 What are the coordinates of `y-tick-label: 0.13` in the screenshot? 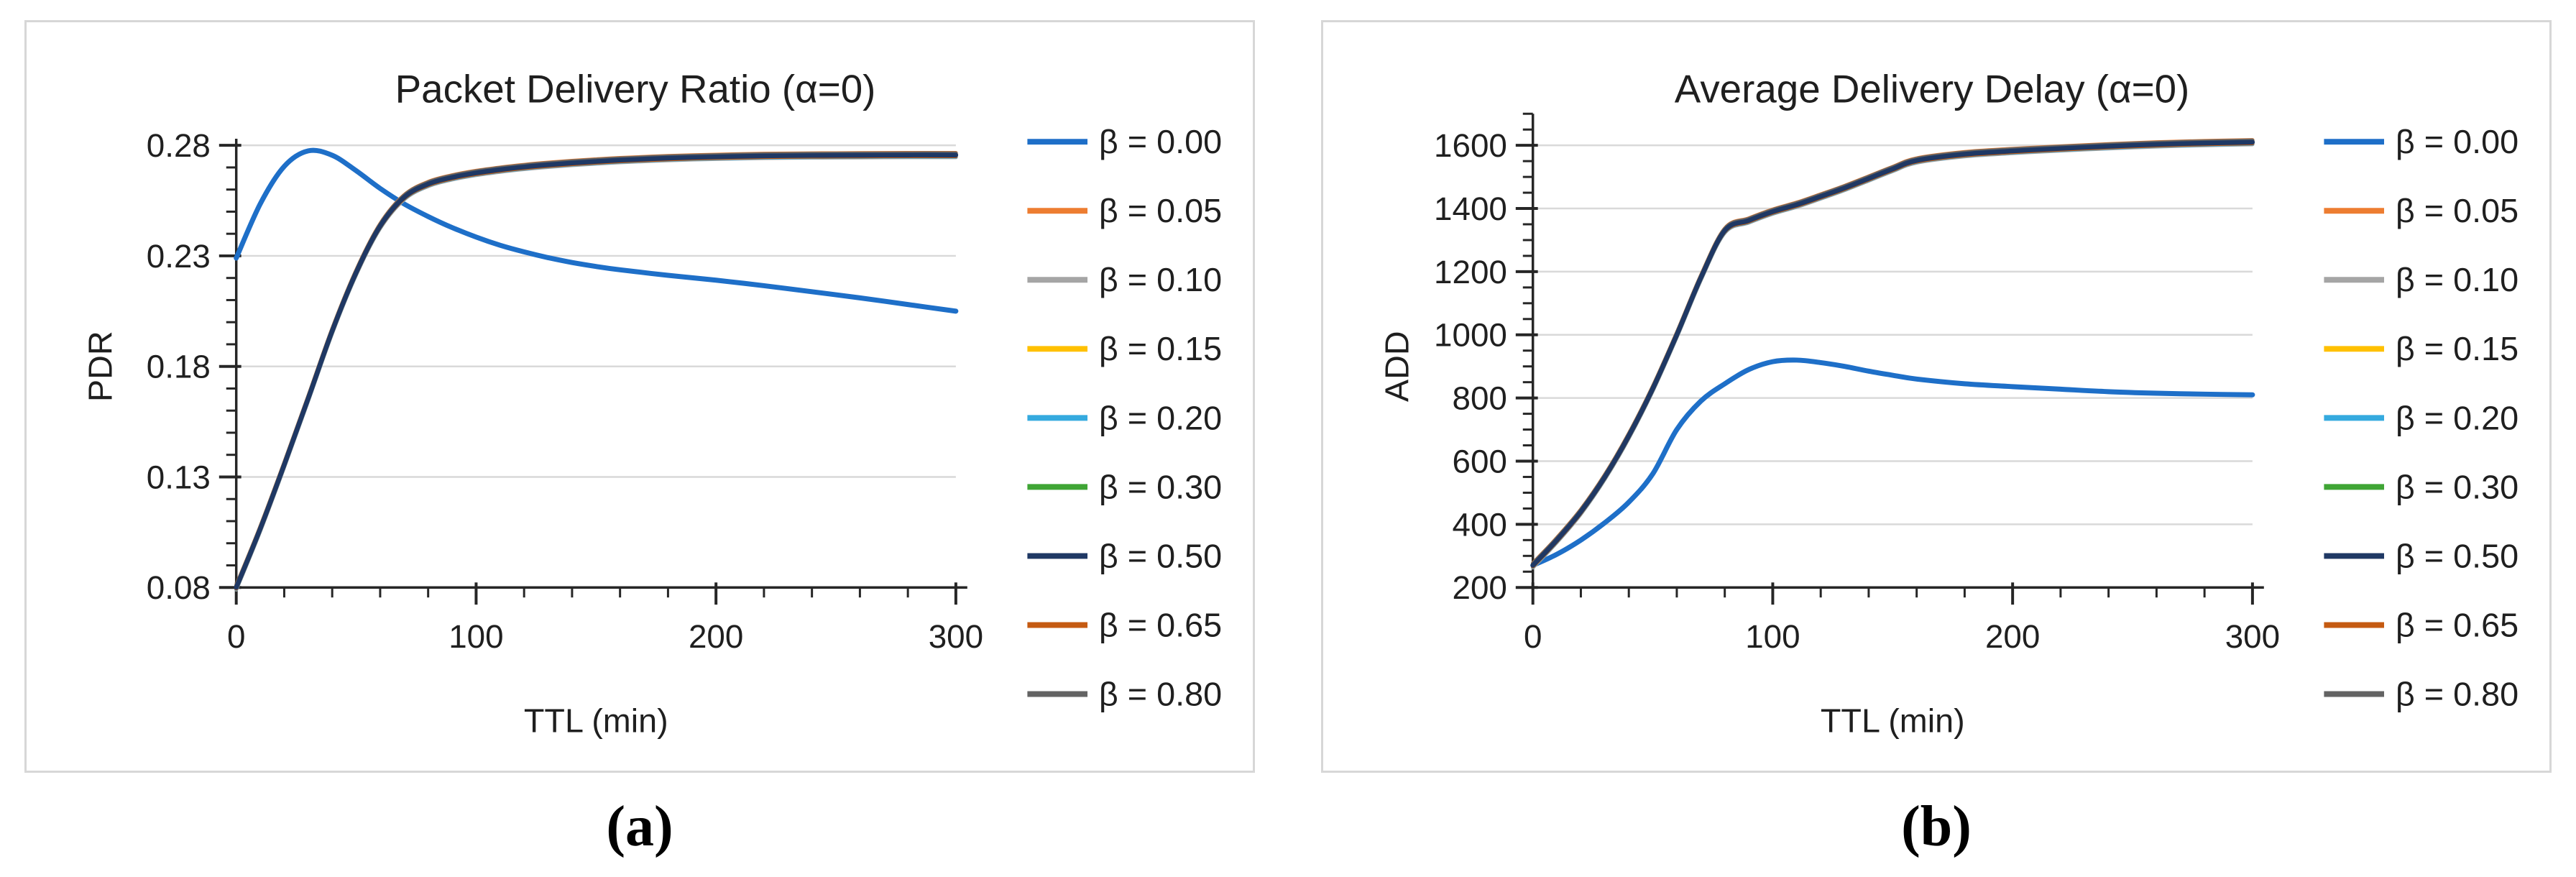 It's located at (179, 477).